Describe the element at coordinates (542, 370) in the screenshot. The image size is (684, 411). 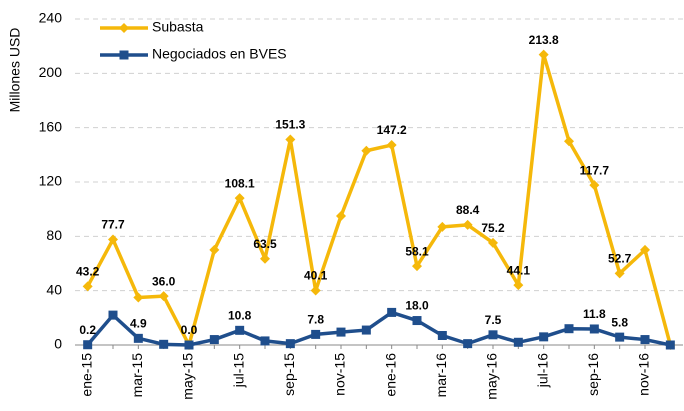
I see `x-tick-label: jul-16` at that location.